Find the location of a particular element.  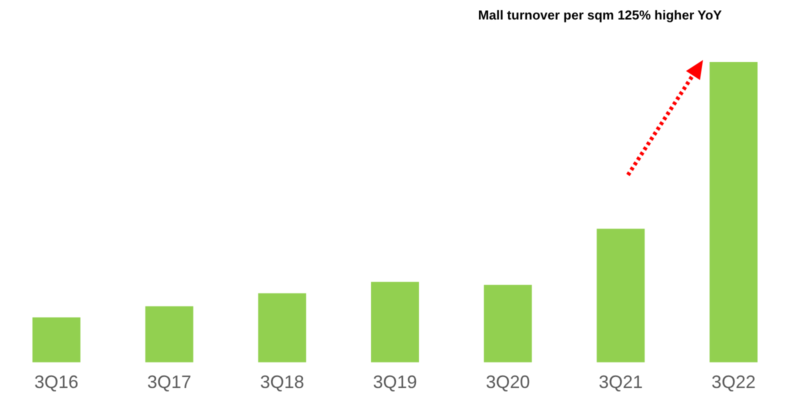

x-tick-label: 3Q22 is located at coordinates (734, 382).